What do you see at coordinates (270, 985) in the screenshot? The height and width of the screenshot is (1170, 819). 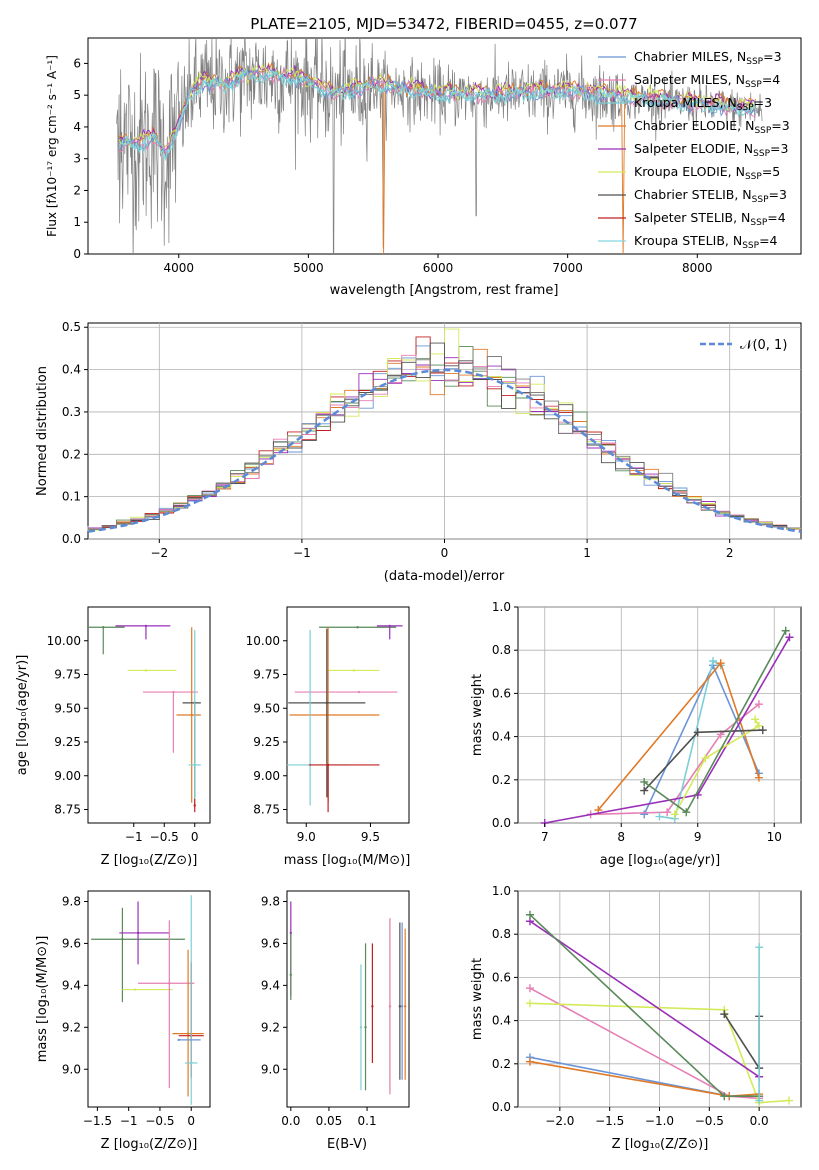 I see `y-tick-label: 9.4` at bounding box center [270, 985].